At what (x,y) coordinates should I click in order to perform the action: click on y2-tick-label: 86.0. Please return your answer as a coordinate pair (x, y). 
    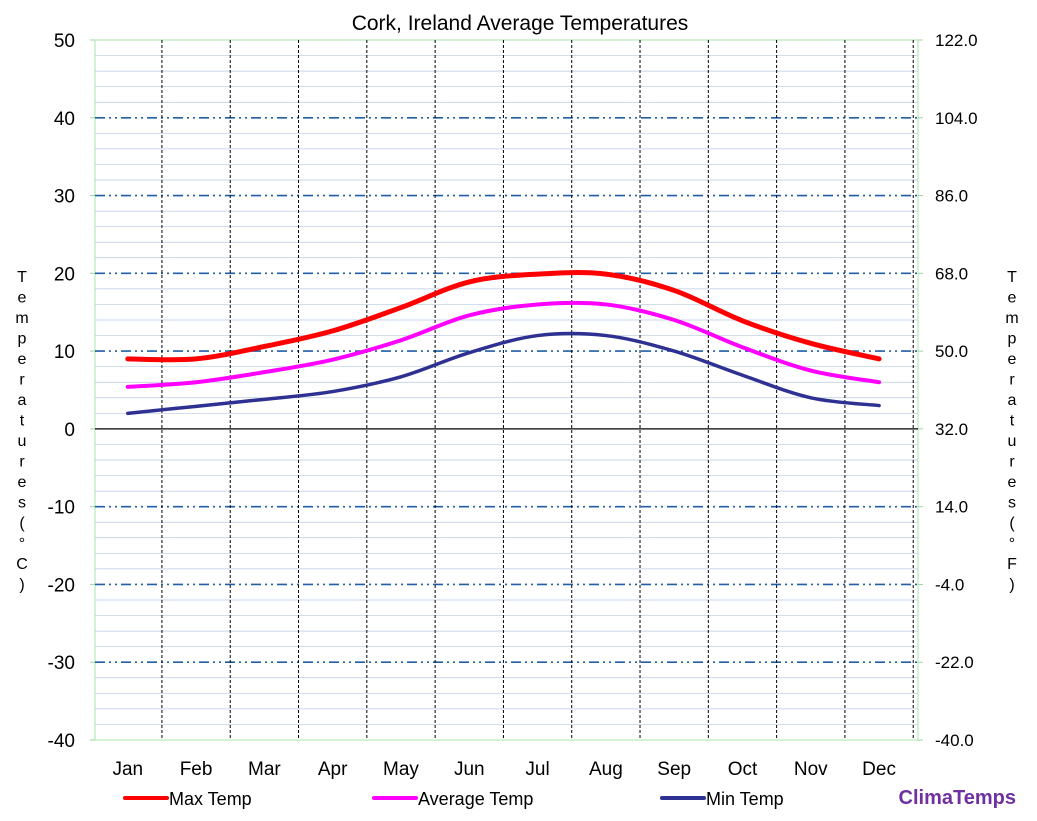
    Looking at the image, I should click on (951, 196).